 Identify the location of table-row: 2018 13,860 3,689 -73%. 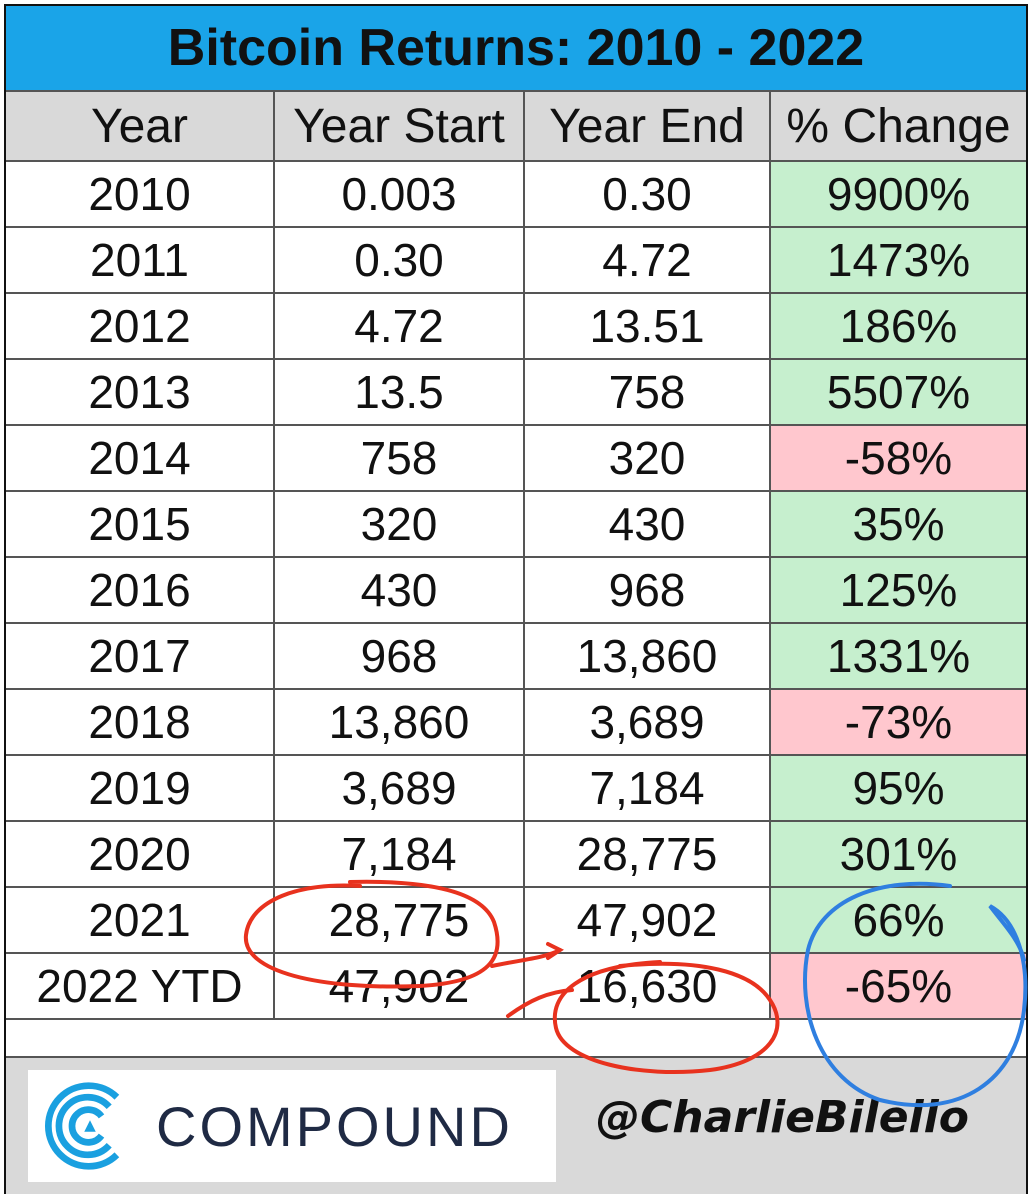
(516, 722).